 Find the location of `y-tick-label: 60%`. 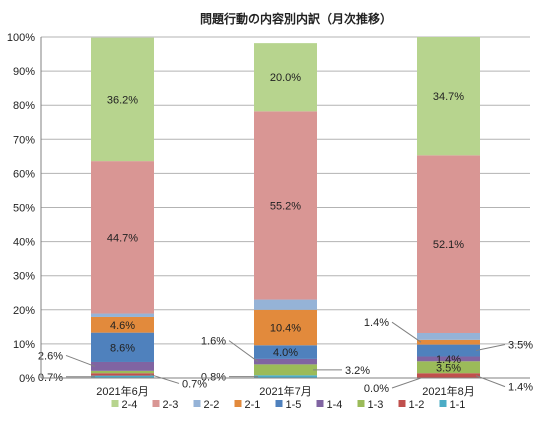

y-tick-label: 60% is located at coordinates (24, 174).